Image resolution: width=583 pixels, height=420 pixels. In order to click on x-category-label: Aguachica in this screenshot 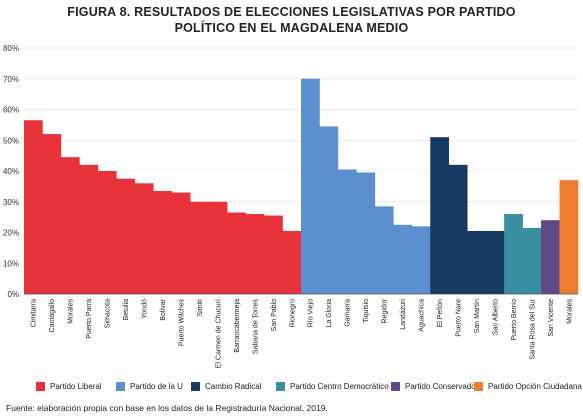, I will do `click(422, 315)`.